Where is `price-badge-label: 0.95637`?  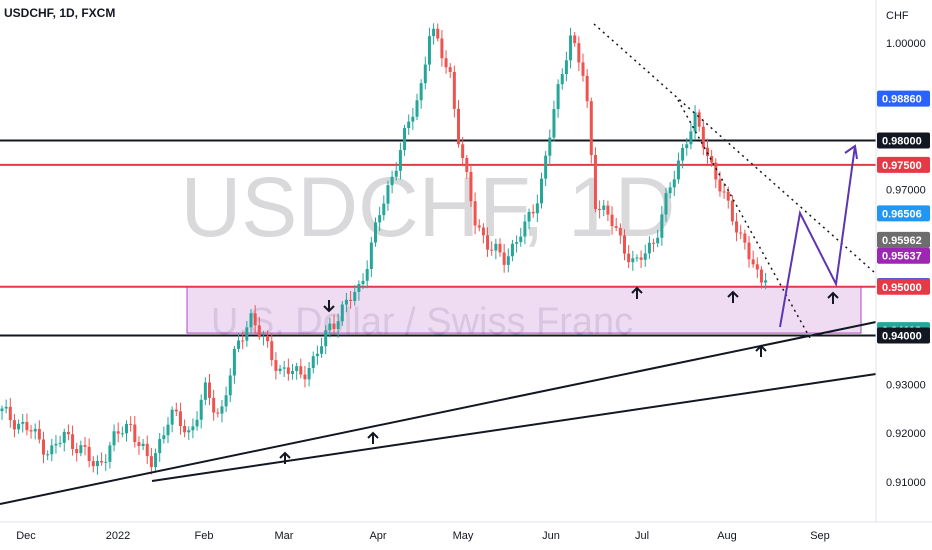 price-badge-label: 0.95637 is located at coordinates (902, 257).